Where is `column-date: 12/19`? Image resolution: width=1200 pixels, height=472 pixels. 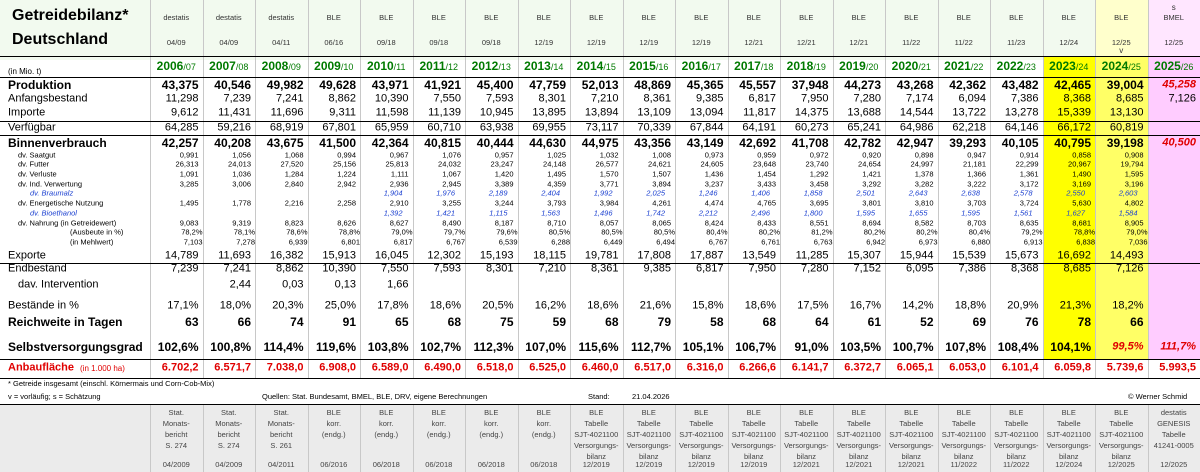
column-date: 12/19 is located at coordinates (649, 42).